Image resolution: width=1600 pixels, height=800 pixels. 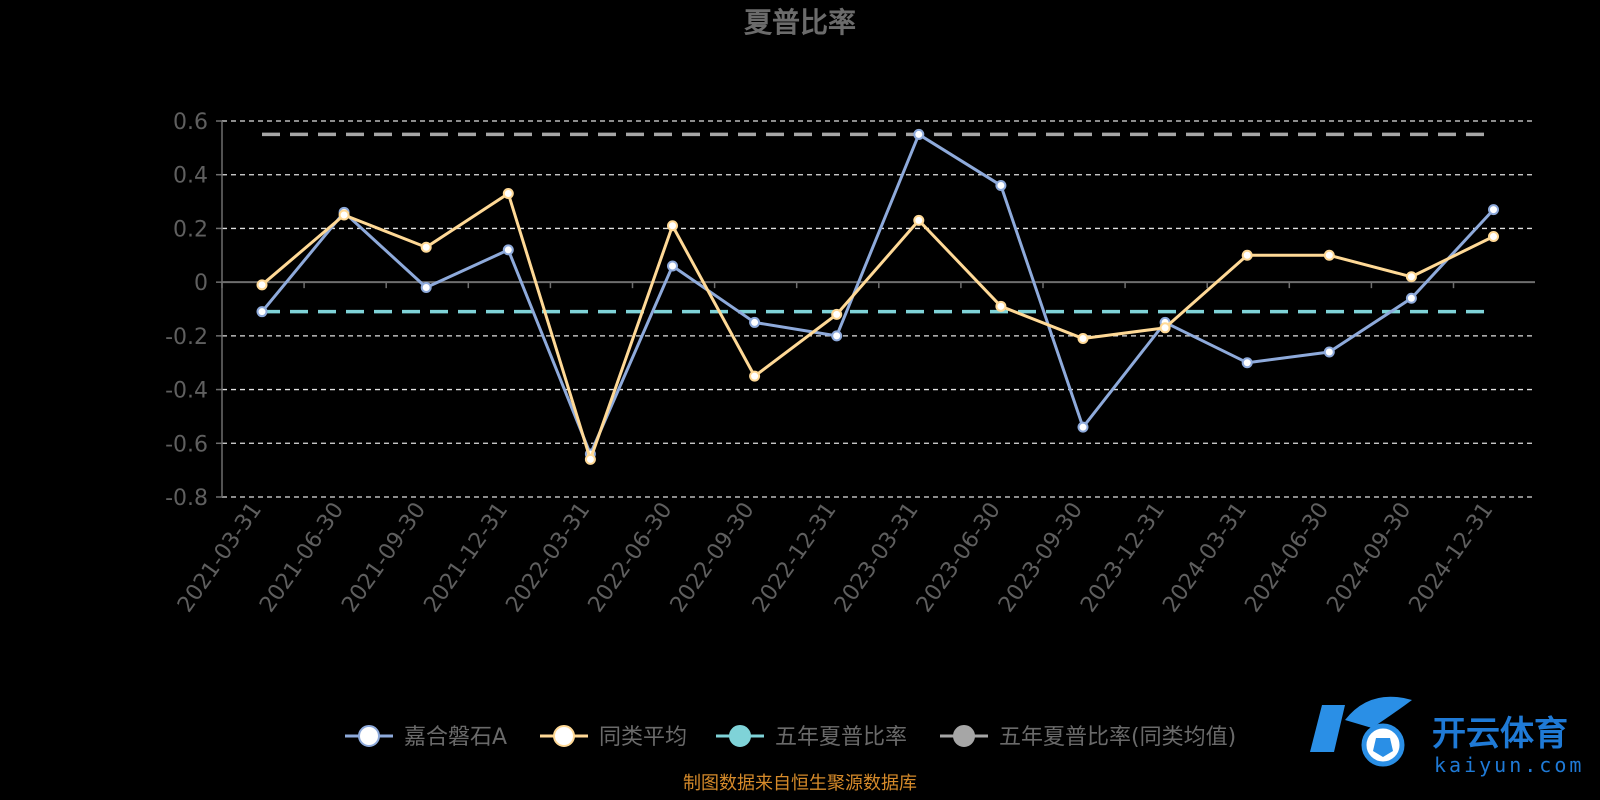 I want to click on legend-label: 嘉合磐石A, so click(x=455, y=737).